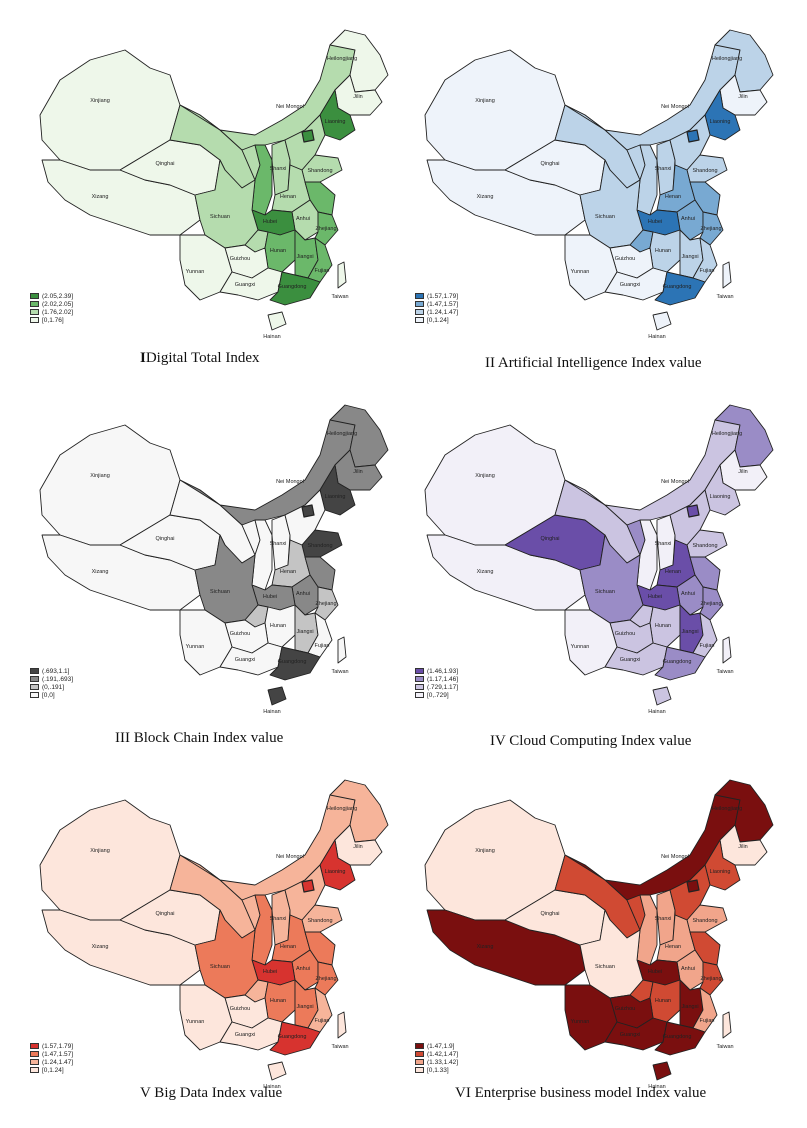 This screenshot has width=807, height=1128. I want to click on legend-entry: (1.33,1.42], so click(436, 1062).